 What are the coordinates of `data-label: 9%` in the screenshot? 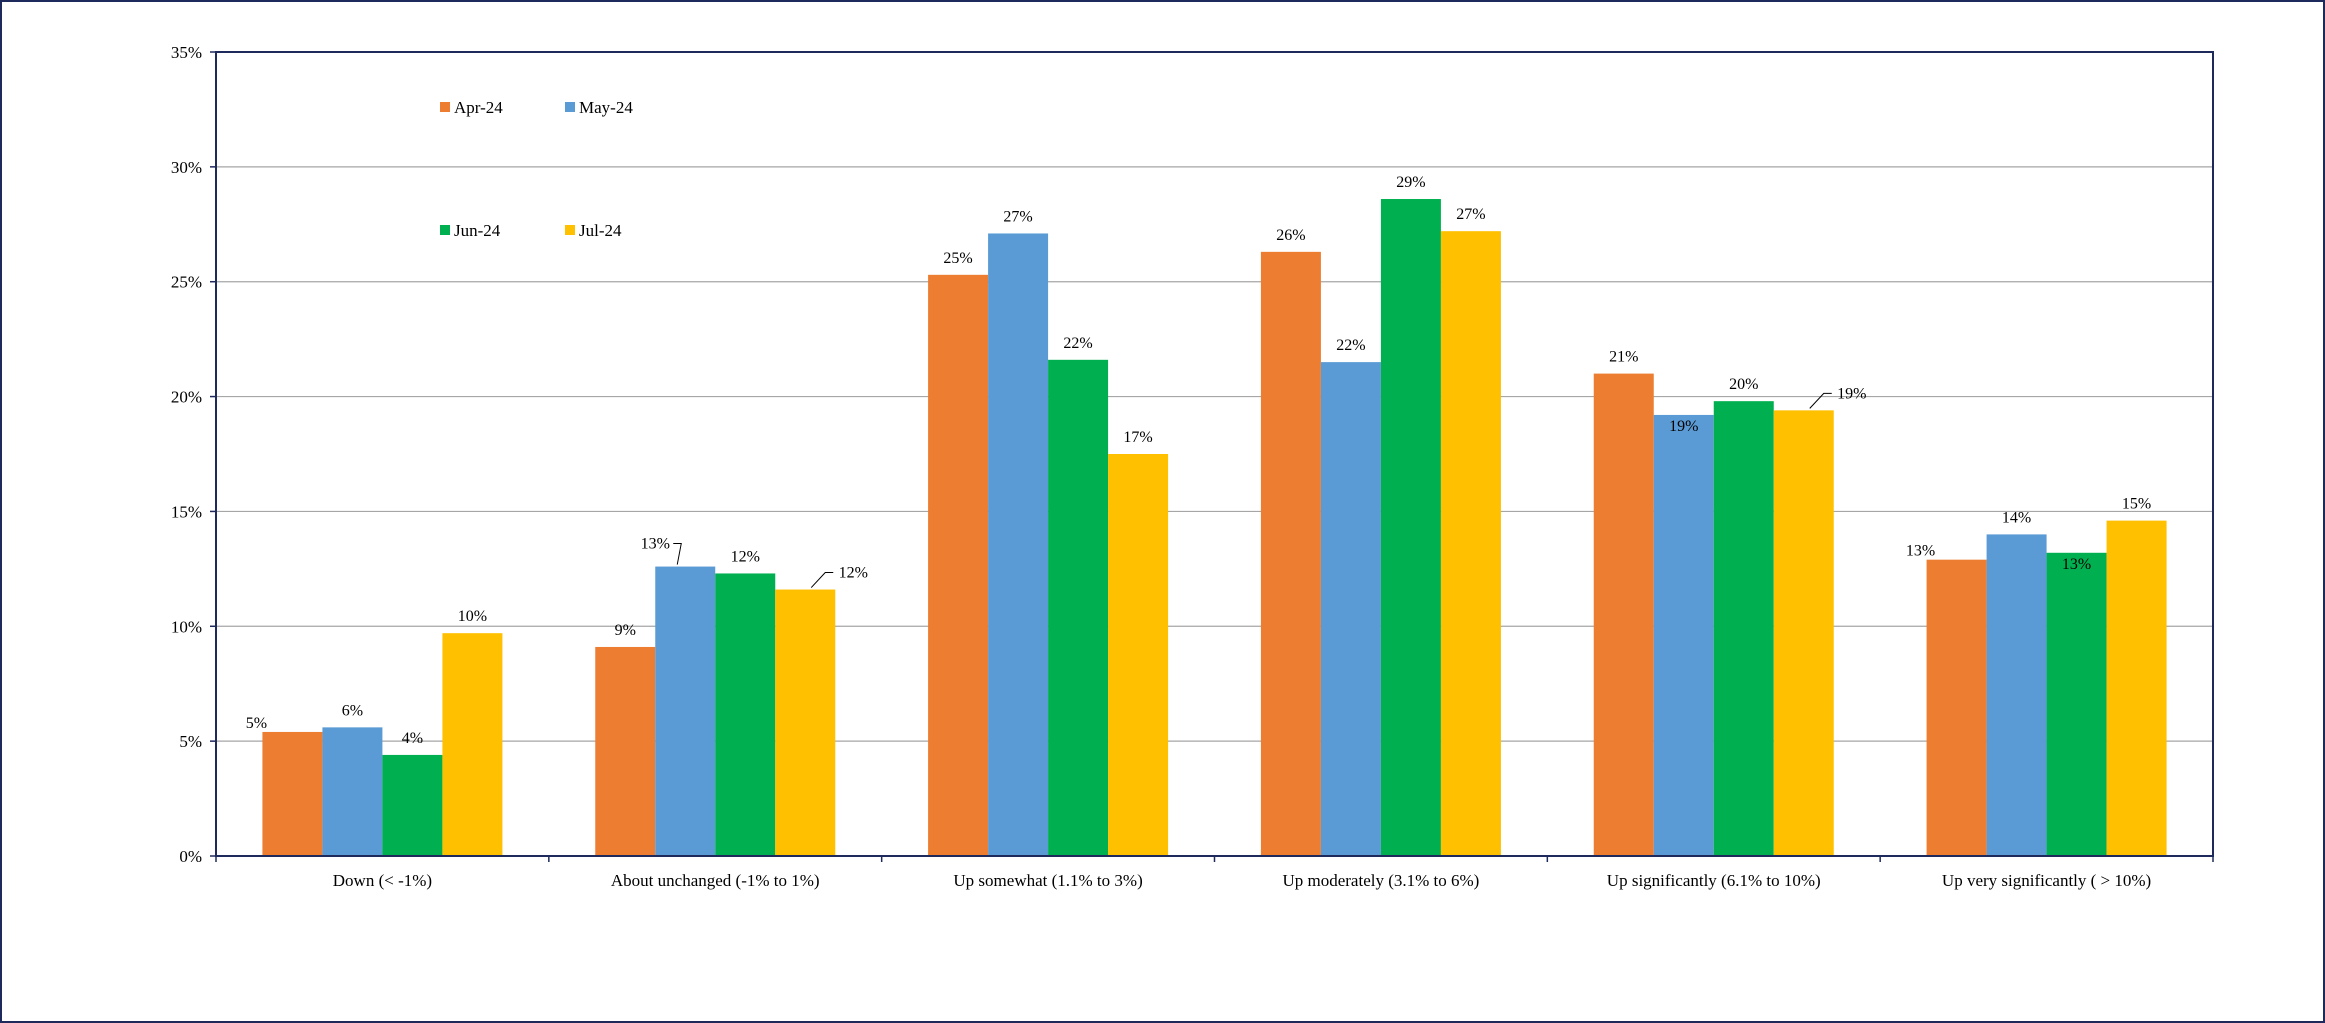 It's located at (625, 630).